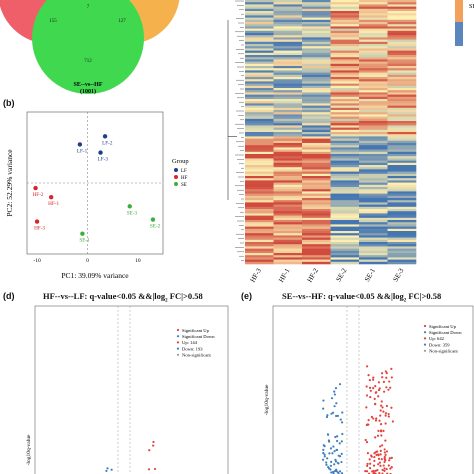 The width and height of the screenshot is (474, 474). Describe the element at coordinates (53, 204) in the screenshot. I see `pca-point-label: HF-1` at that location.